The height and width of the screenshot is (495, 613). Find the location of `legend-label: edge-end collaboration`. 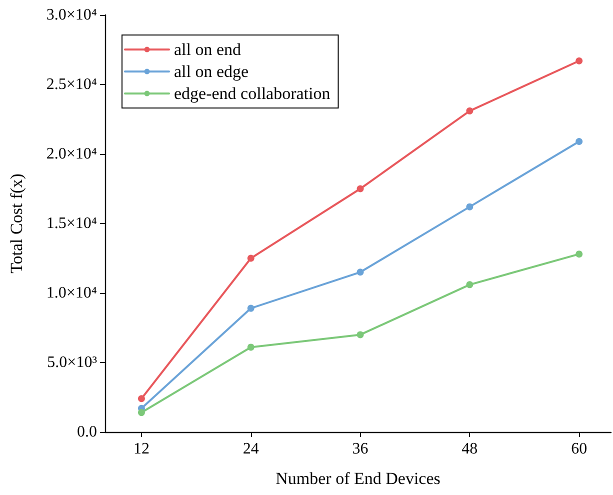

legend-label: edge-end collaboration is located at coordinates (252, 93).